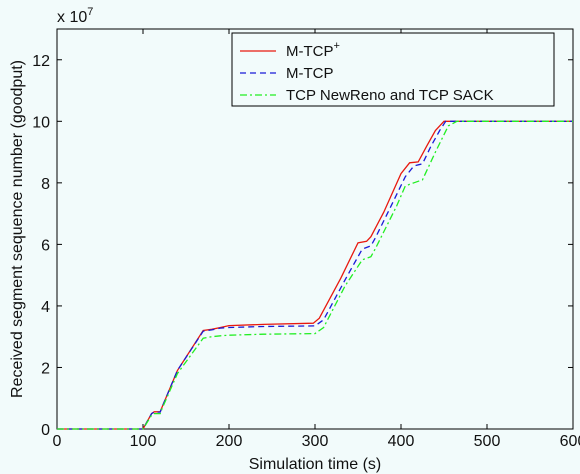  I want to click on y-tick-label: 0, so click(45, 430).